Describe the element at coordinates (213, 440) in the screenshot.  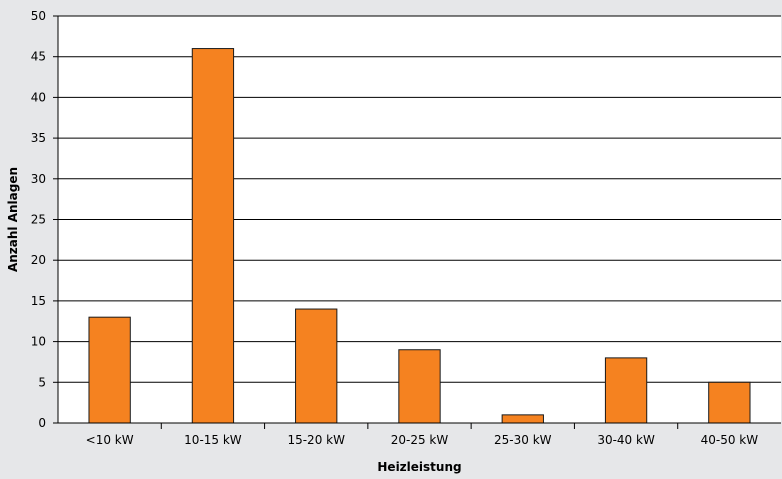
I see `x-tick-label: 10-15 kW` at that location.